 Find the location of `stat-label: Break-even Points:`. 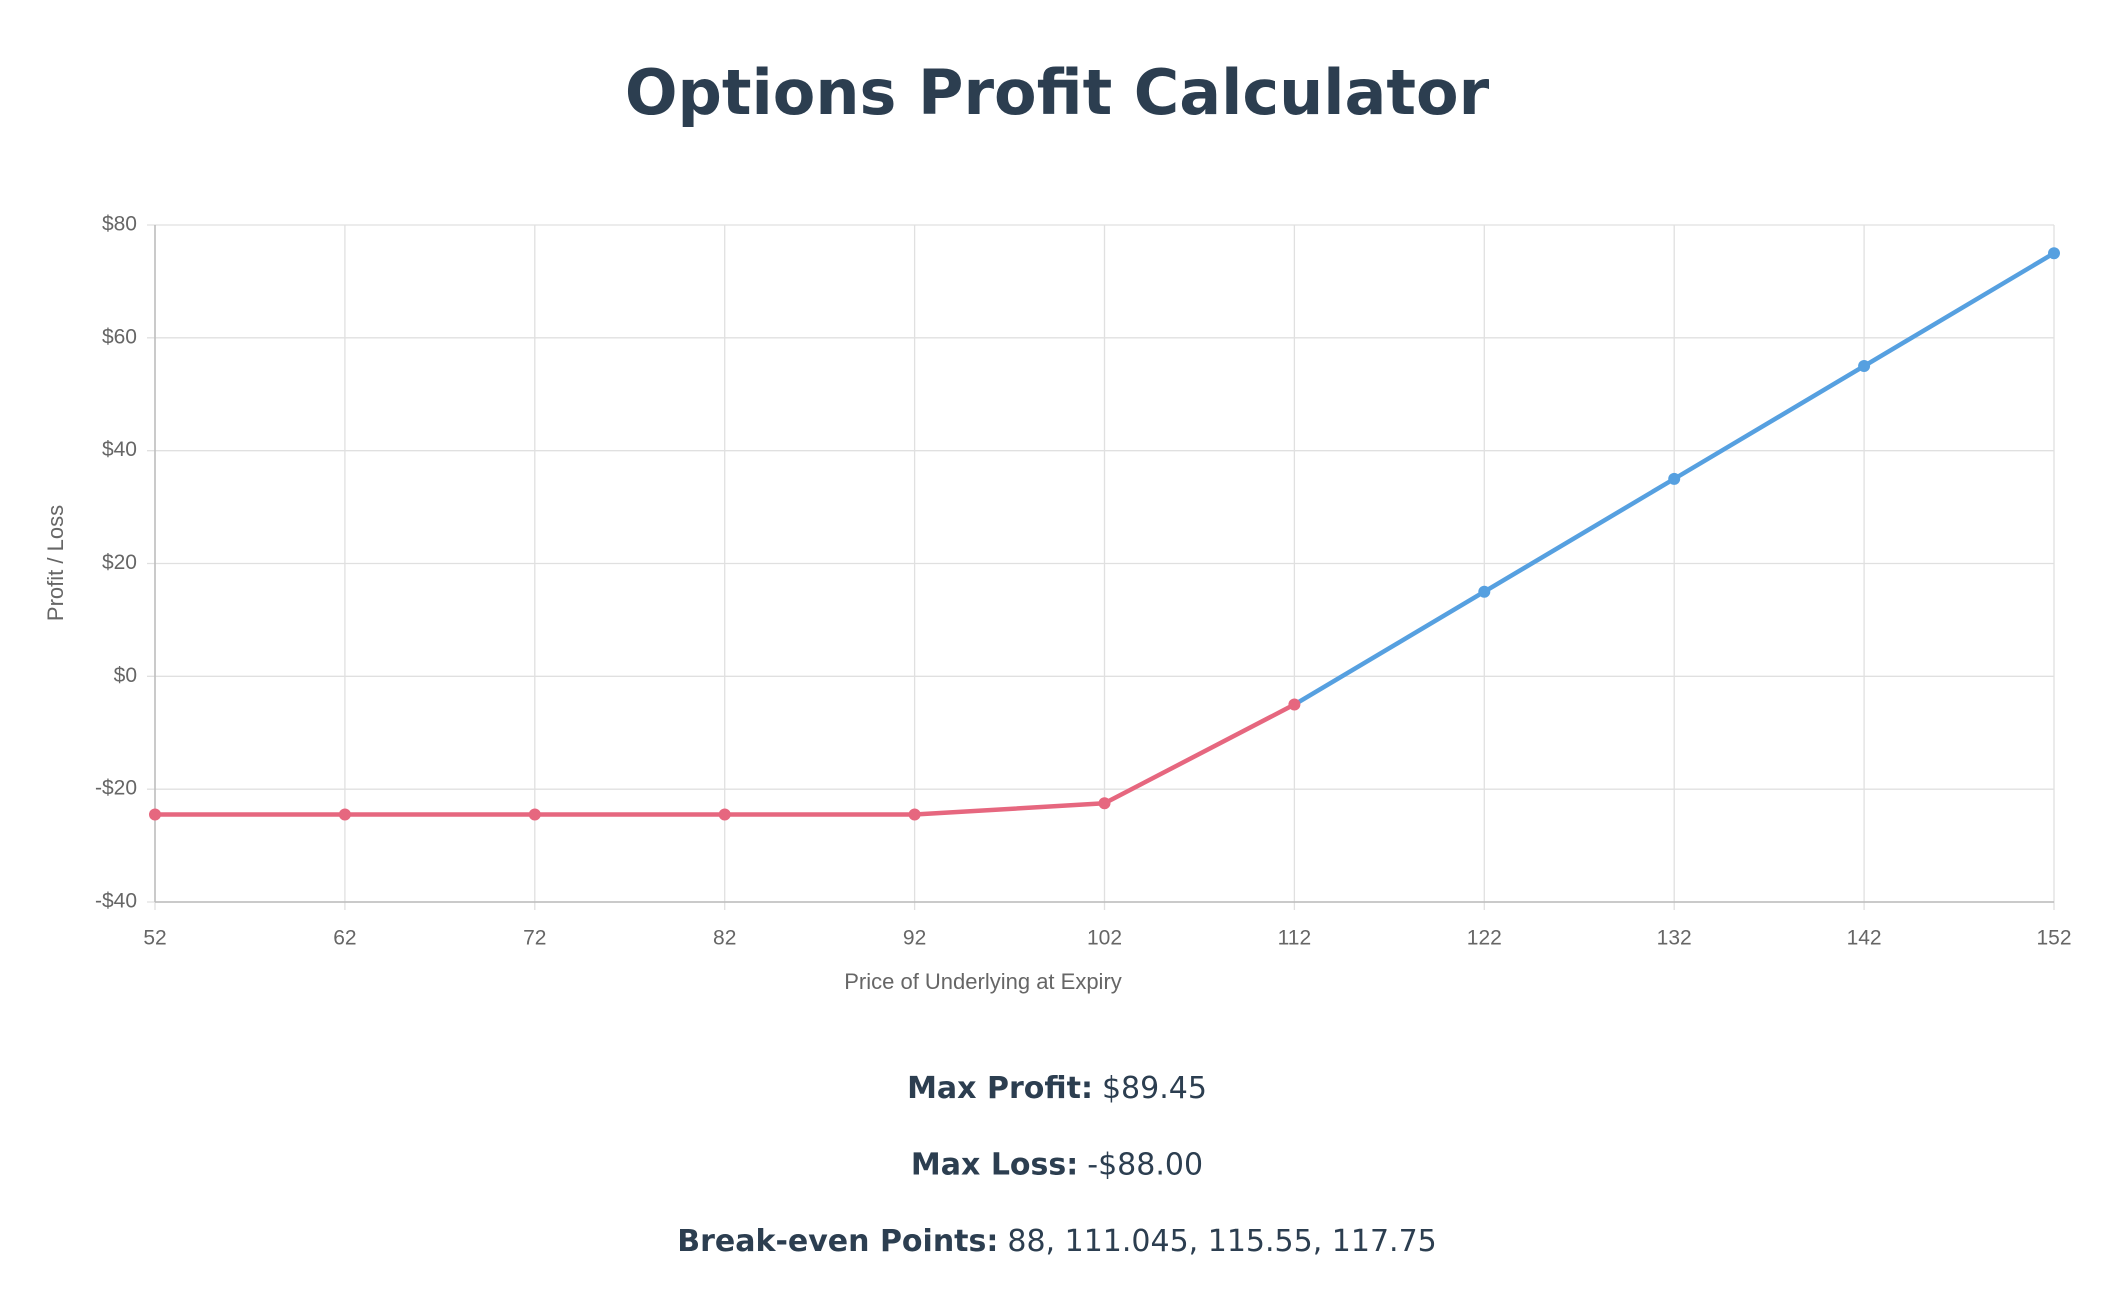

stat-label: Break-even Points: is located at coordinates (837, 1241).